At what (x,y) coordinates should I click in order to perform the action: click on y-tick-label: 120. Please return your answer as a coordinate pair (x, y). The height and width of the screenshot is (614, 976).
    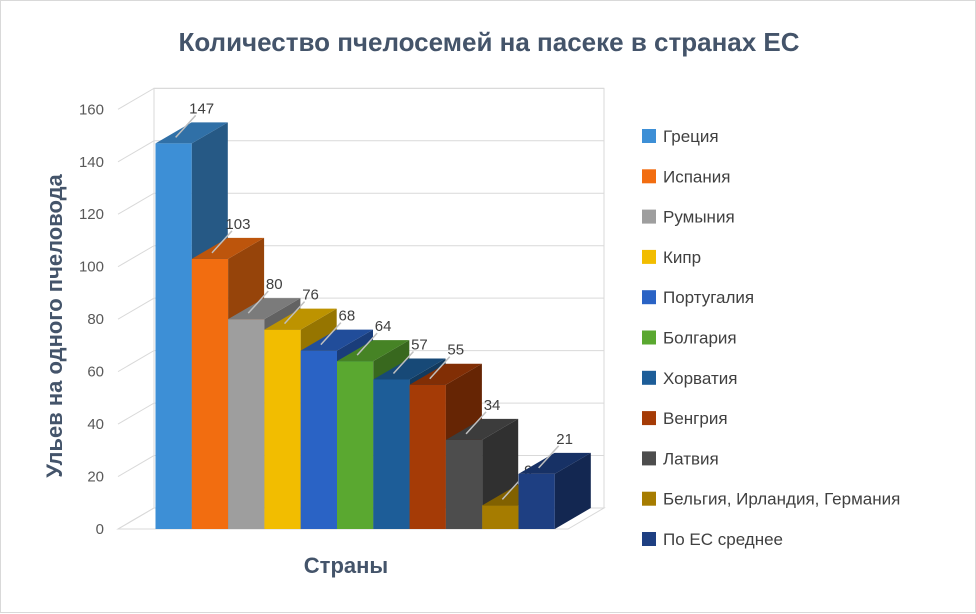
    Looking at the image, I should click on (91, 214).